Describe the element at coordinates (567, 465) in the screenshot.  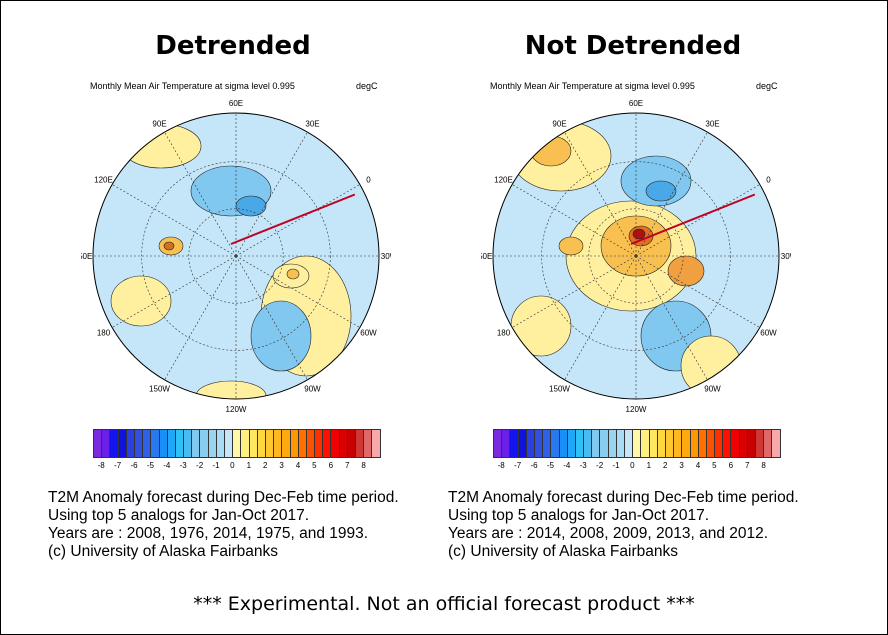
I see `colorbar-tick-label: -4` at that location.